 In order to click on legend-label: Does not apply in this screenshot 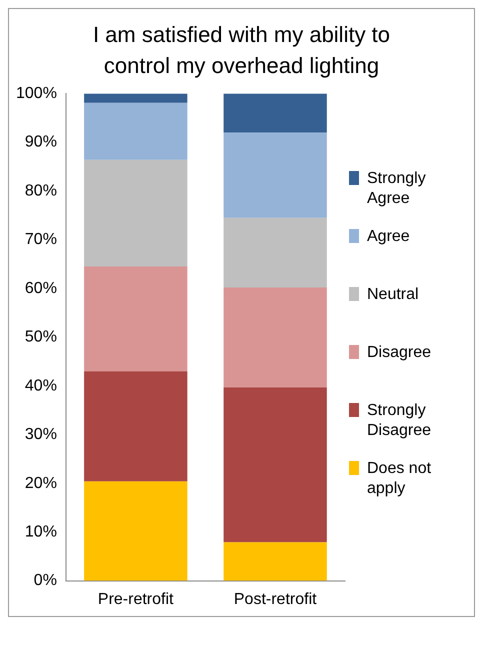, I will do `click(399, 478)`.